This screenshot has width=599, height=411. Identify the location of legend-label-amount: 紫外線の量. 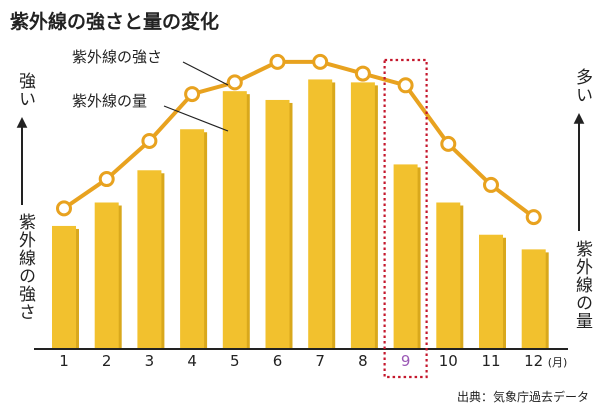
(110, 101).